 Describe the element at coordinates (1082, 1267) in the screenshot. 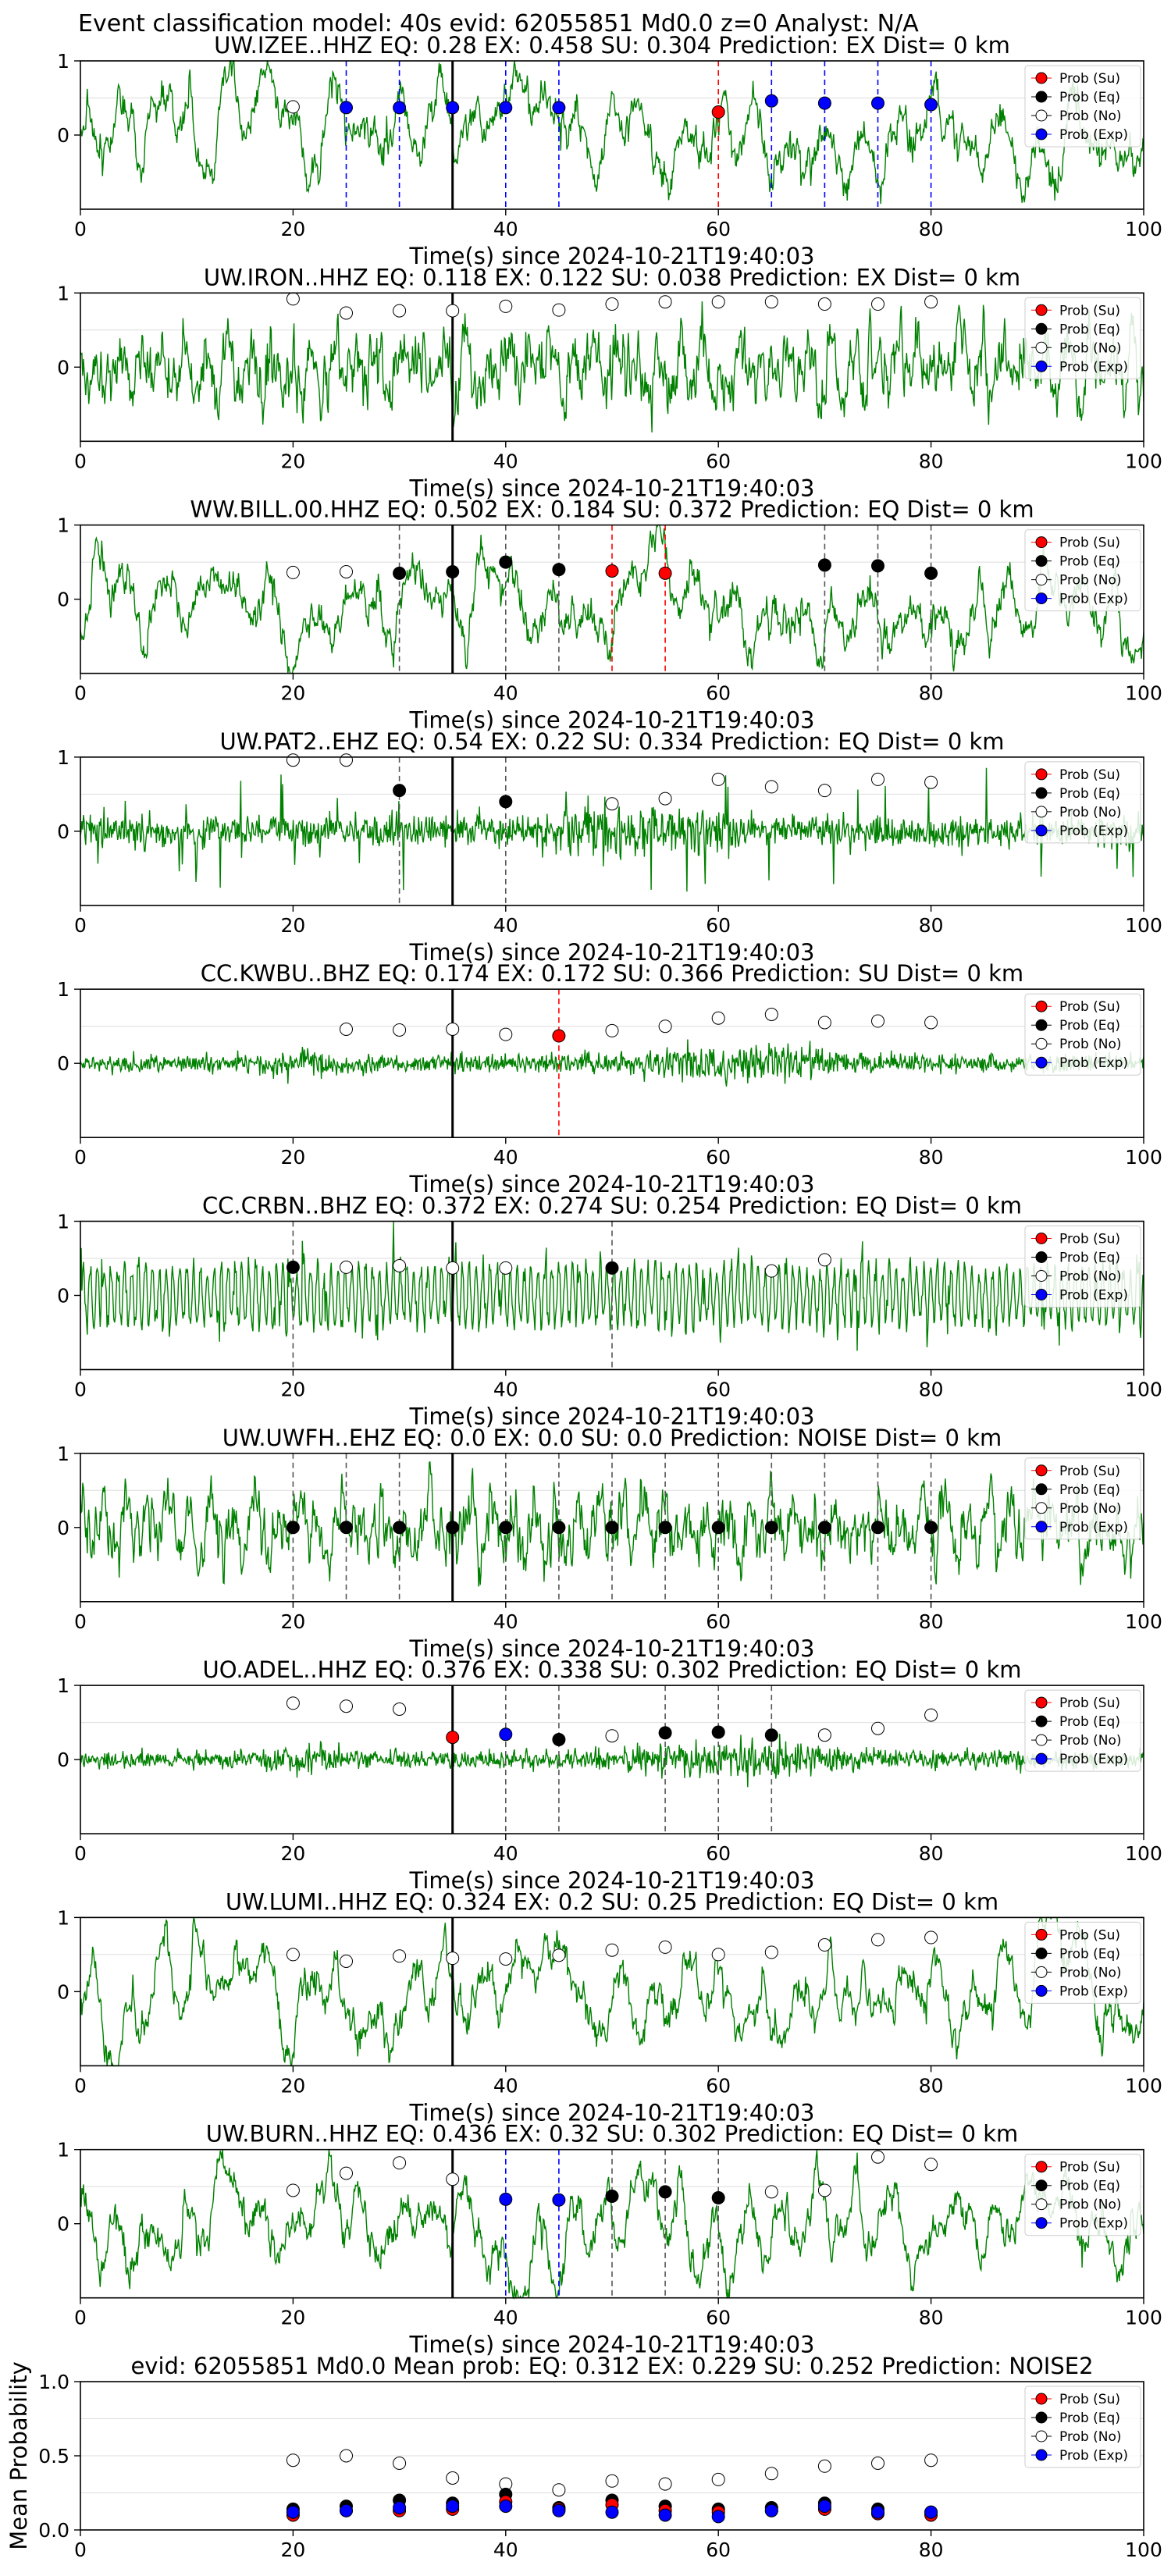

I see `legend-box` at that location.